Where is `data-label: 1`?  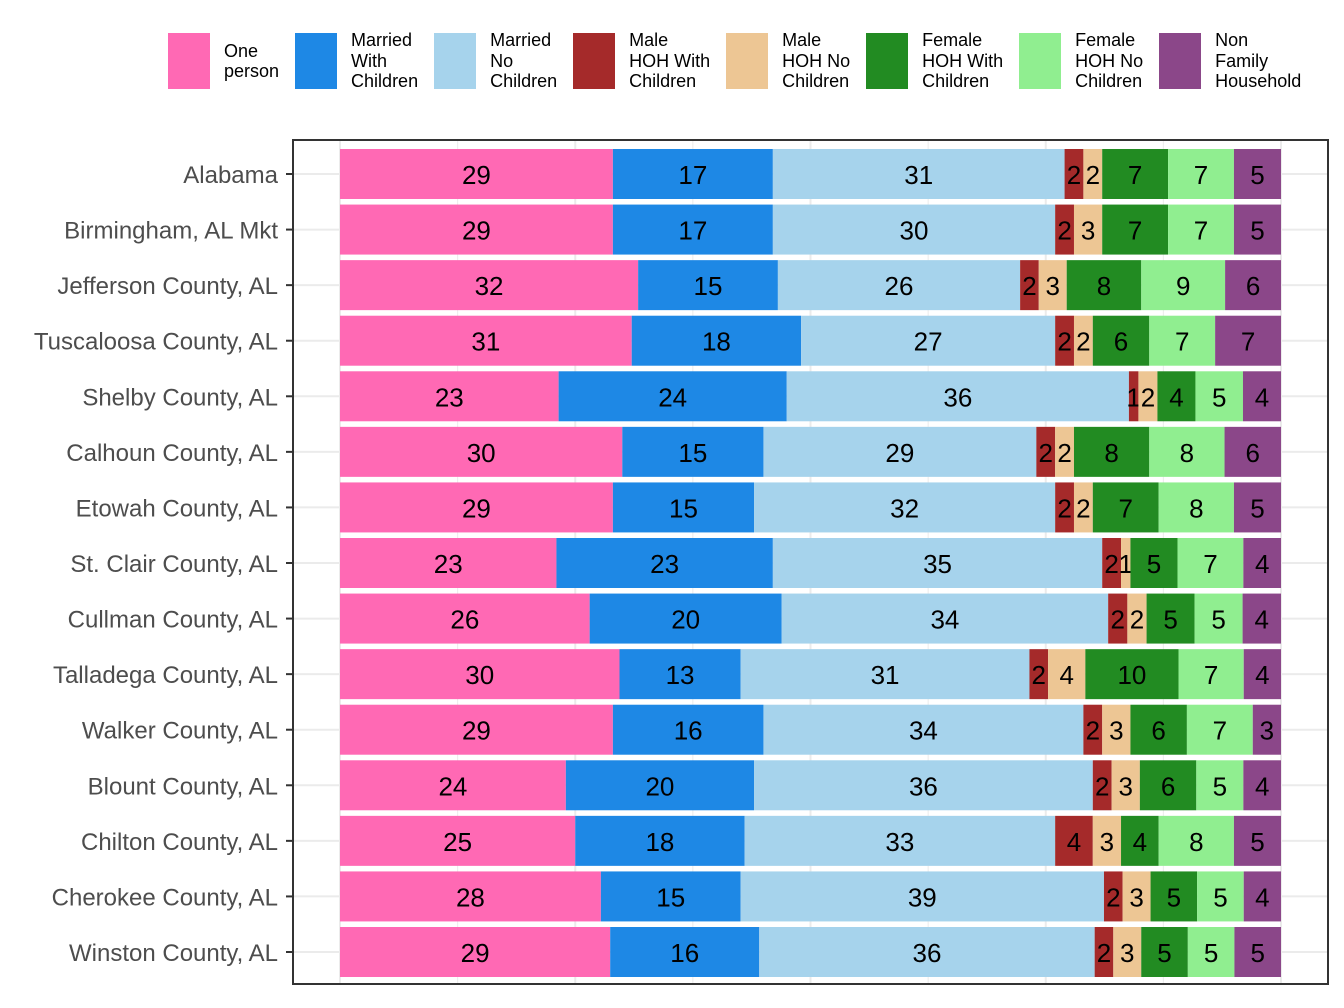 data-label: 1 is located at coordinates (1126, 564).